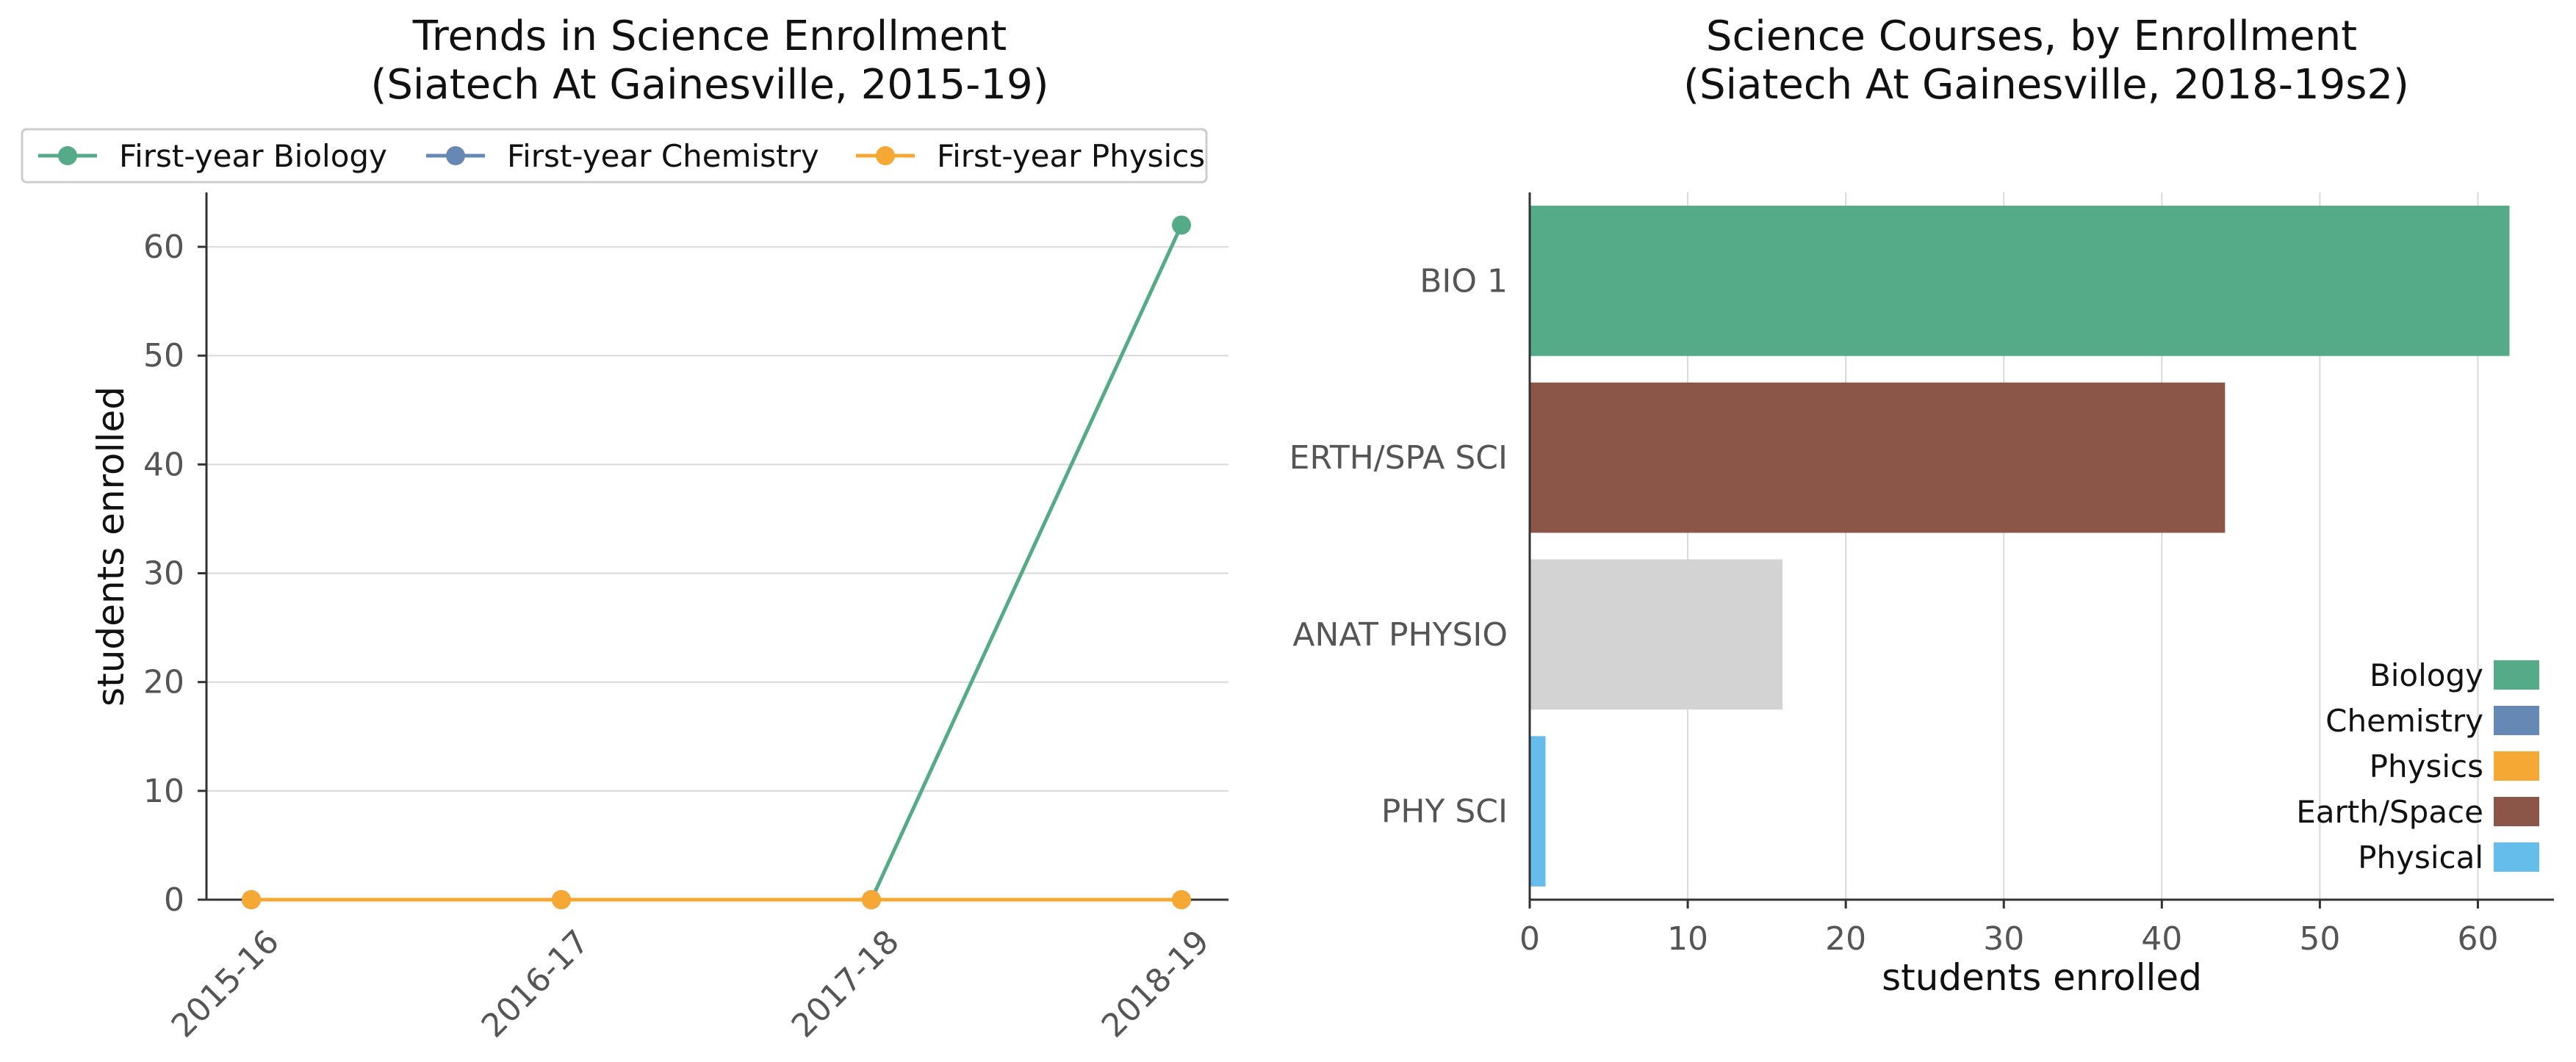 This screenshot has height=1062, width=2576. I want to click on line-chart-legend-label: First-year Biology, so click(253, 156).